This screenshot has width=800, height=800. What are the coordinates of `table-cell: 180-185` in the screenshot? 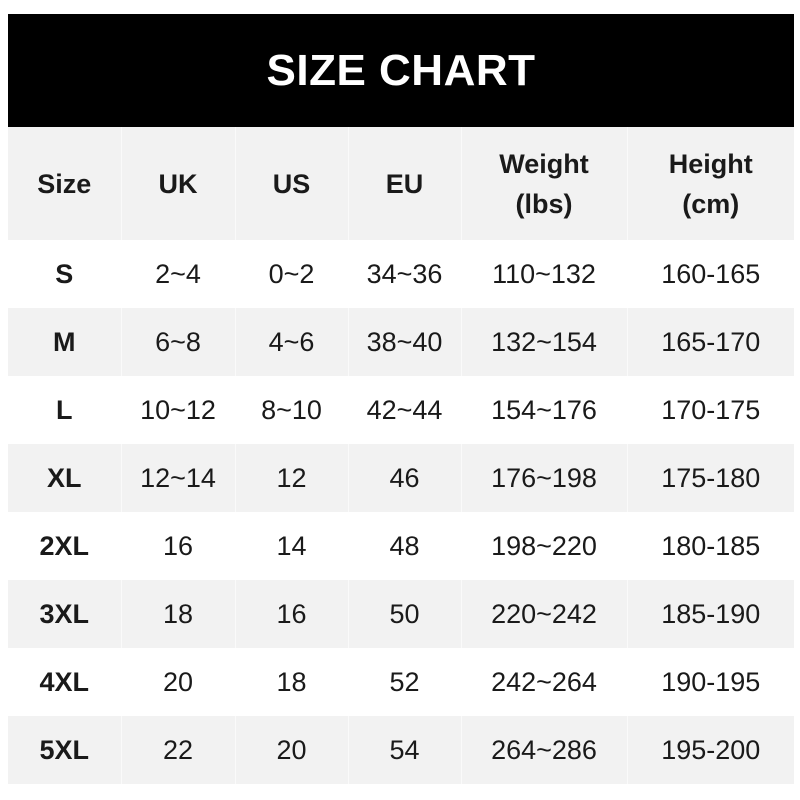 It's located at (711, 545).